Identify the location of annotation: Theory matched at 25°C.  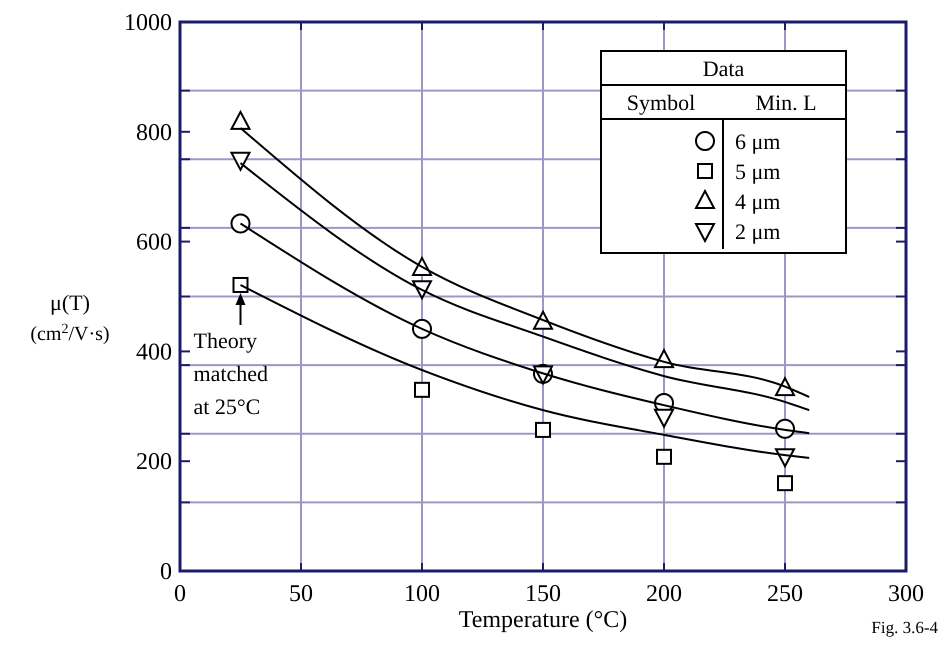
(231, 373).